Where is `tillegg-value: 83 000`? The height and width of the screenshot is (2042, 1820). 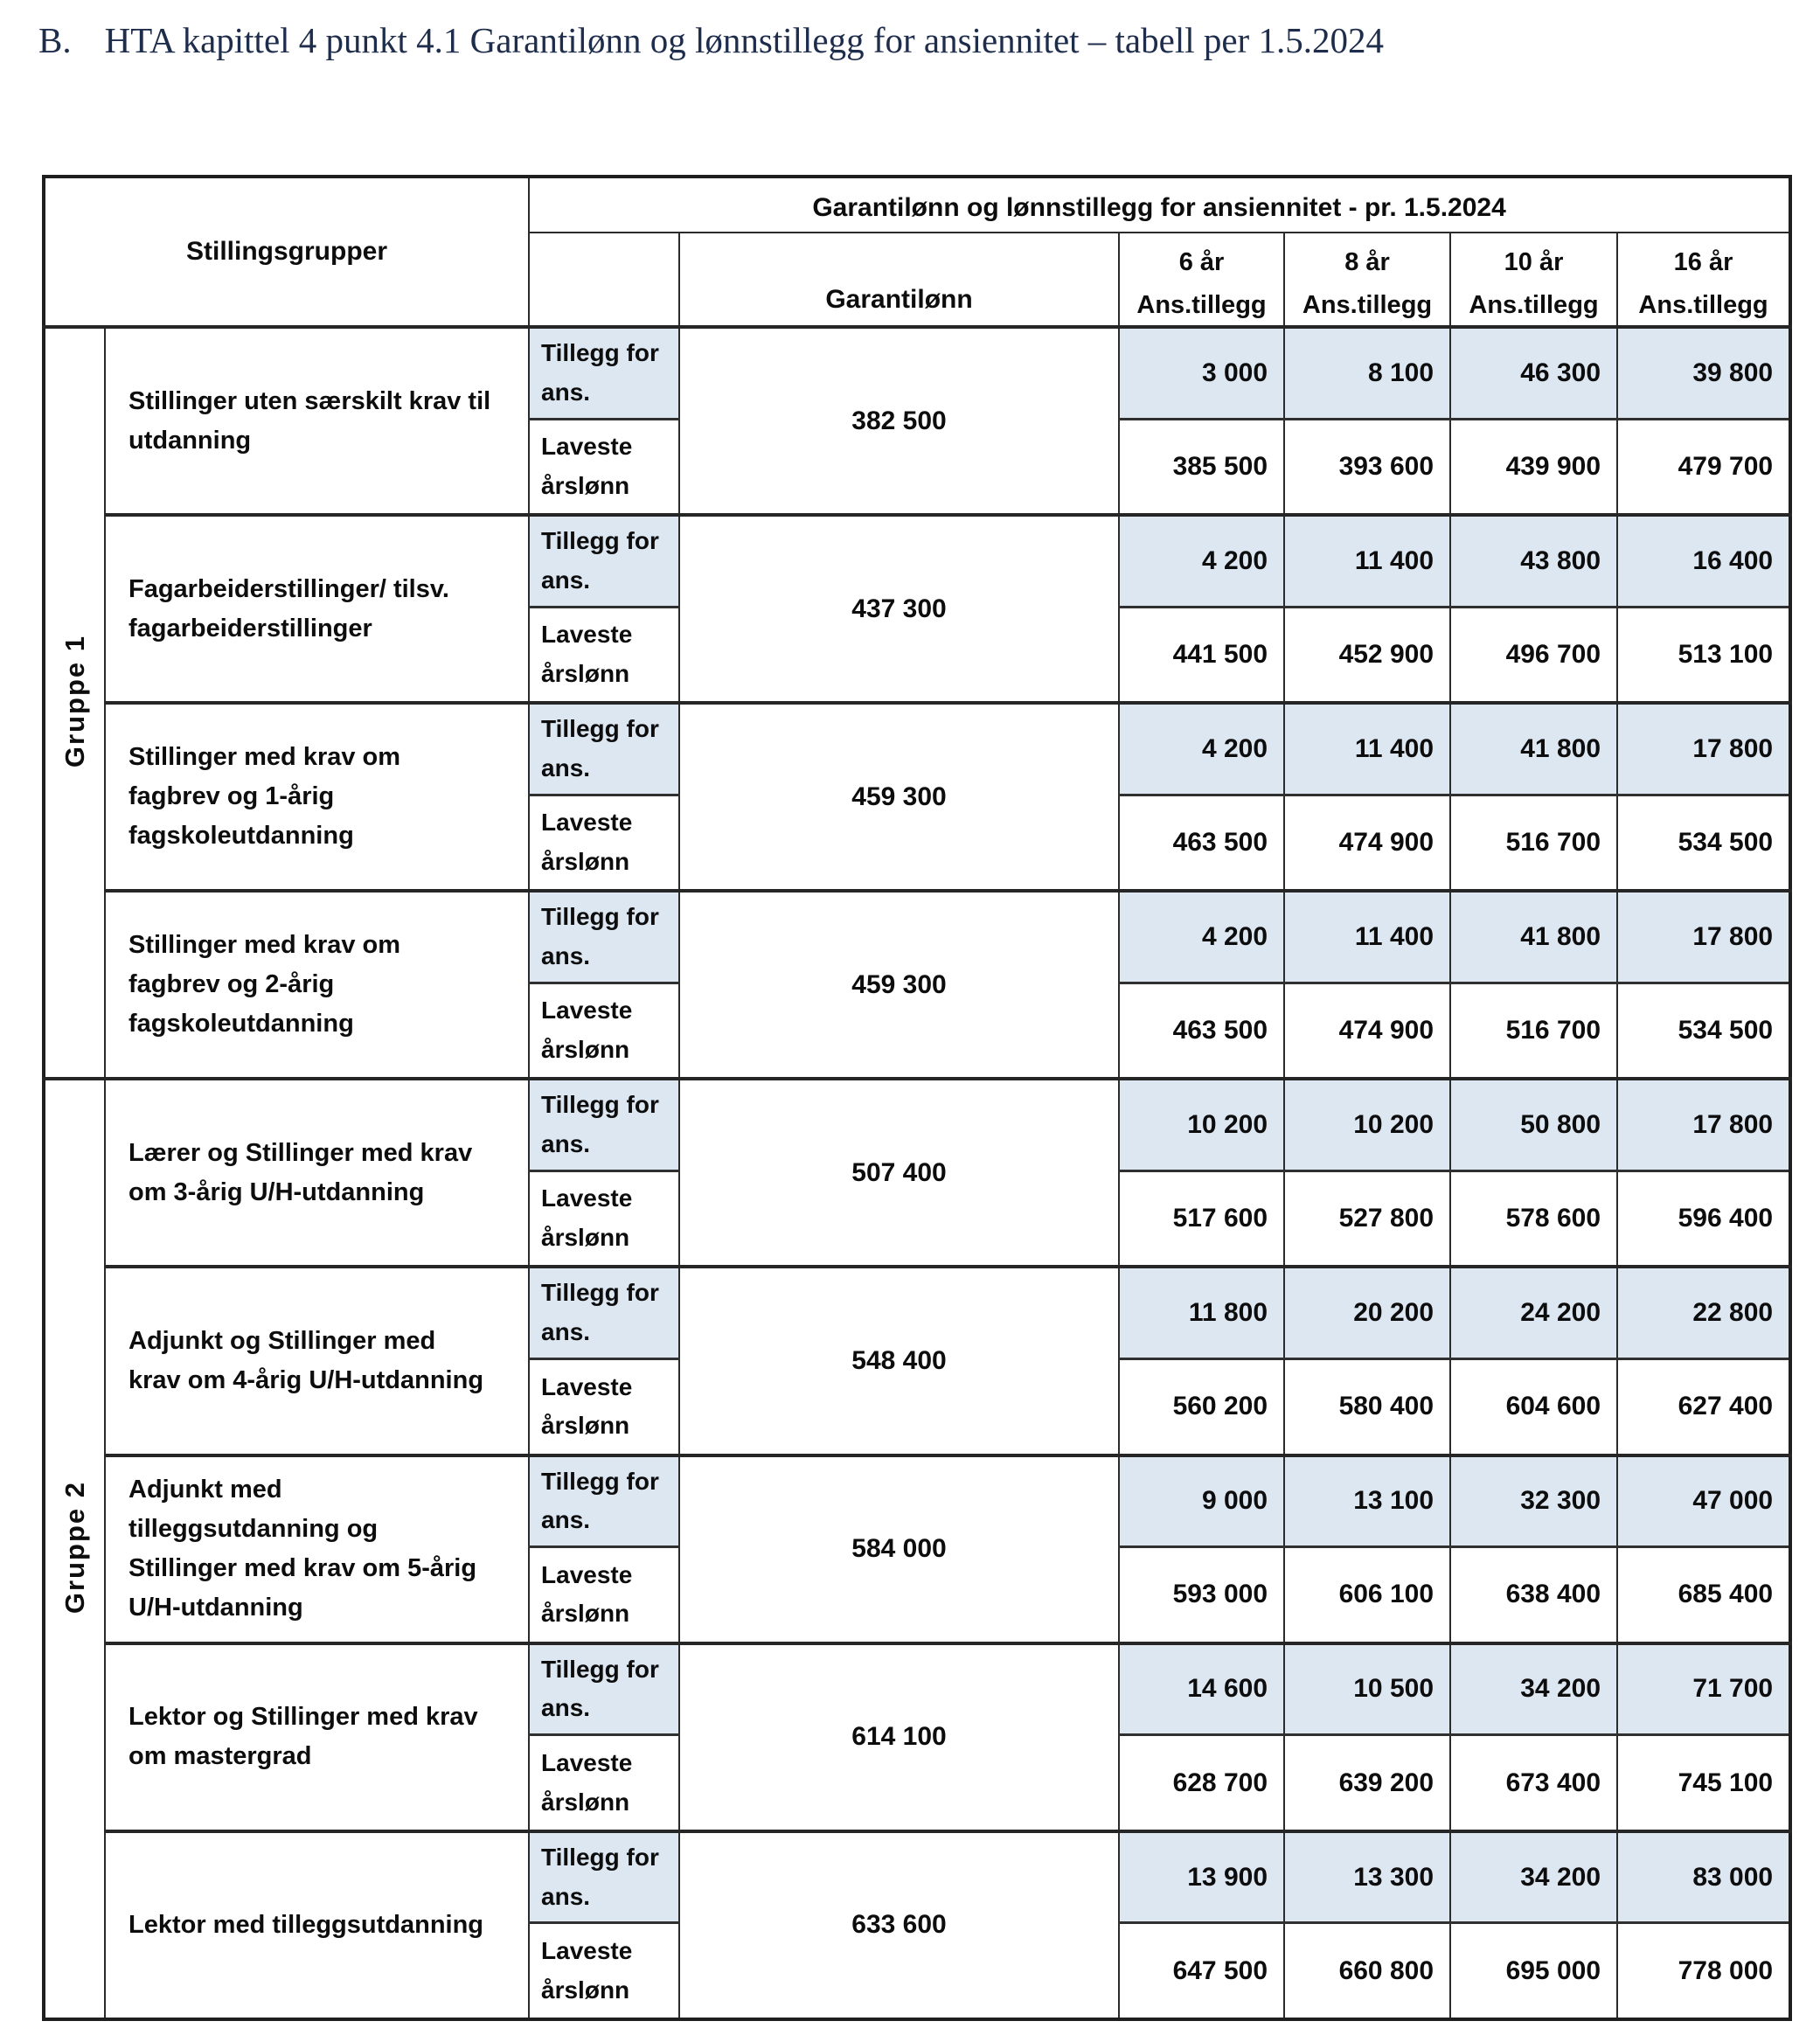 tillegg-value: 83 000 is located at coordinates (1704, 1876).